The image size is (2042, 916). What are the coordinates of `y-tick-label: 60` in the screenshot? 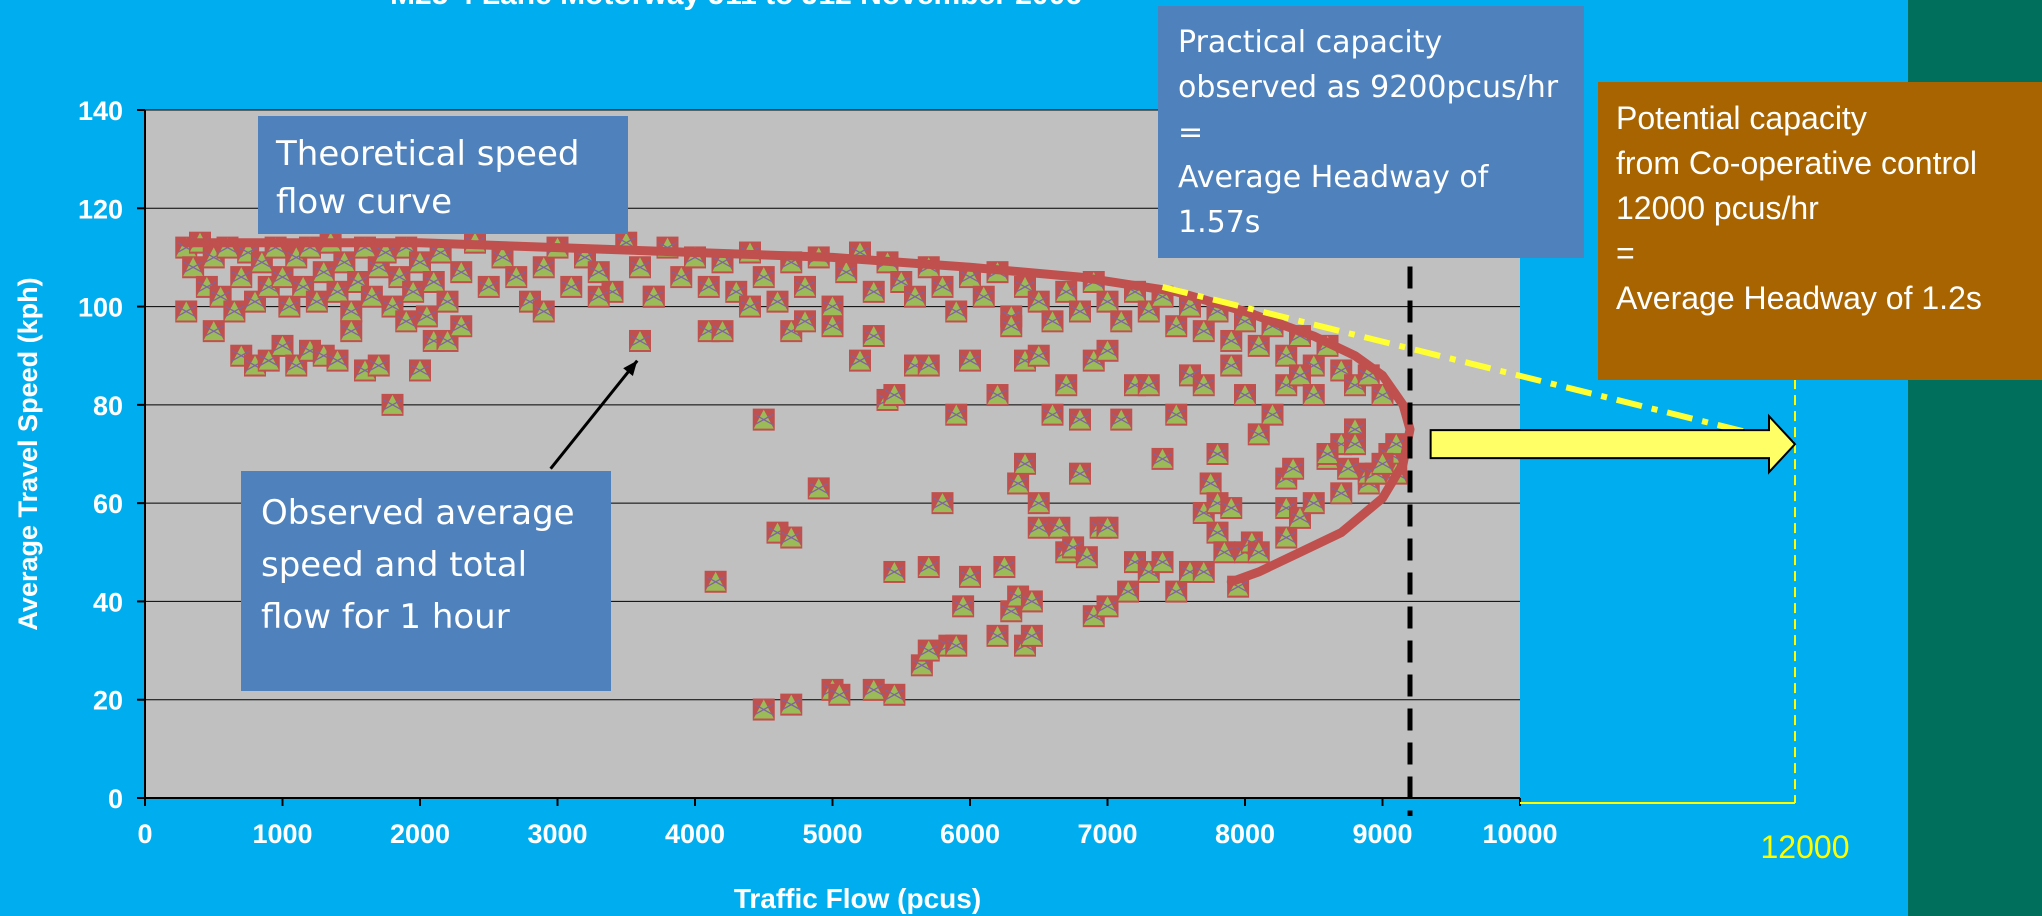 It's located at (108, 504).